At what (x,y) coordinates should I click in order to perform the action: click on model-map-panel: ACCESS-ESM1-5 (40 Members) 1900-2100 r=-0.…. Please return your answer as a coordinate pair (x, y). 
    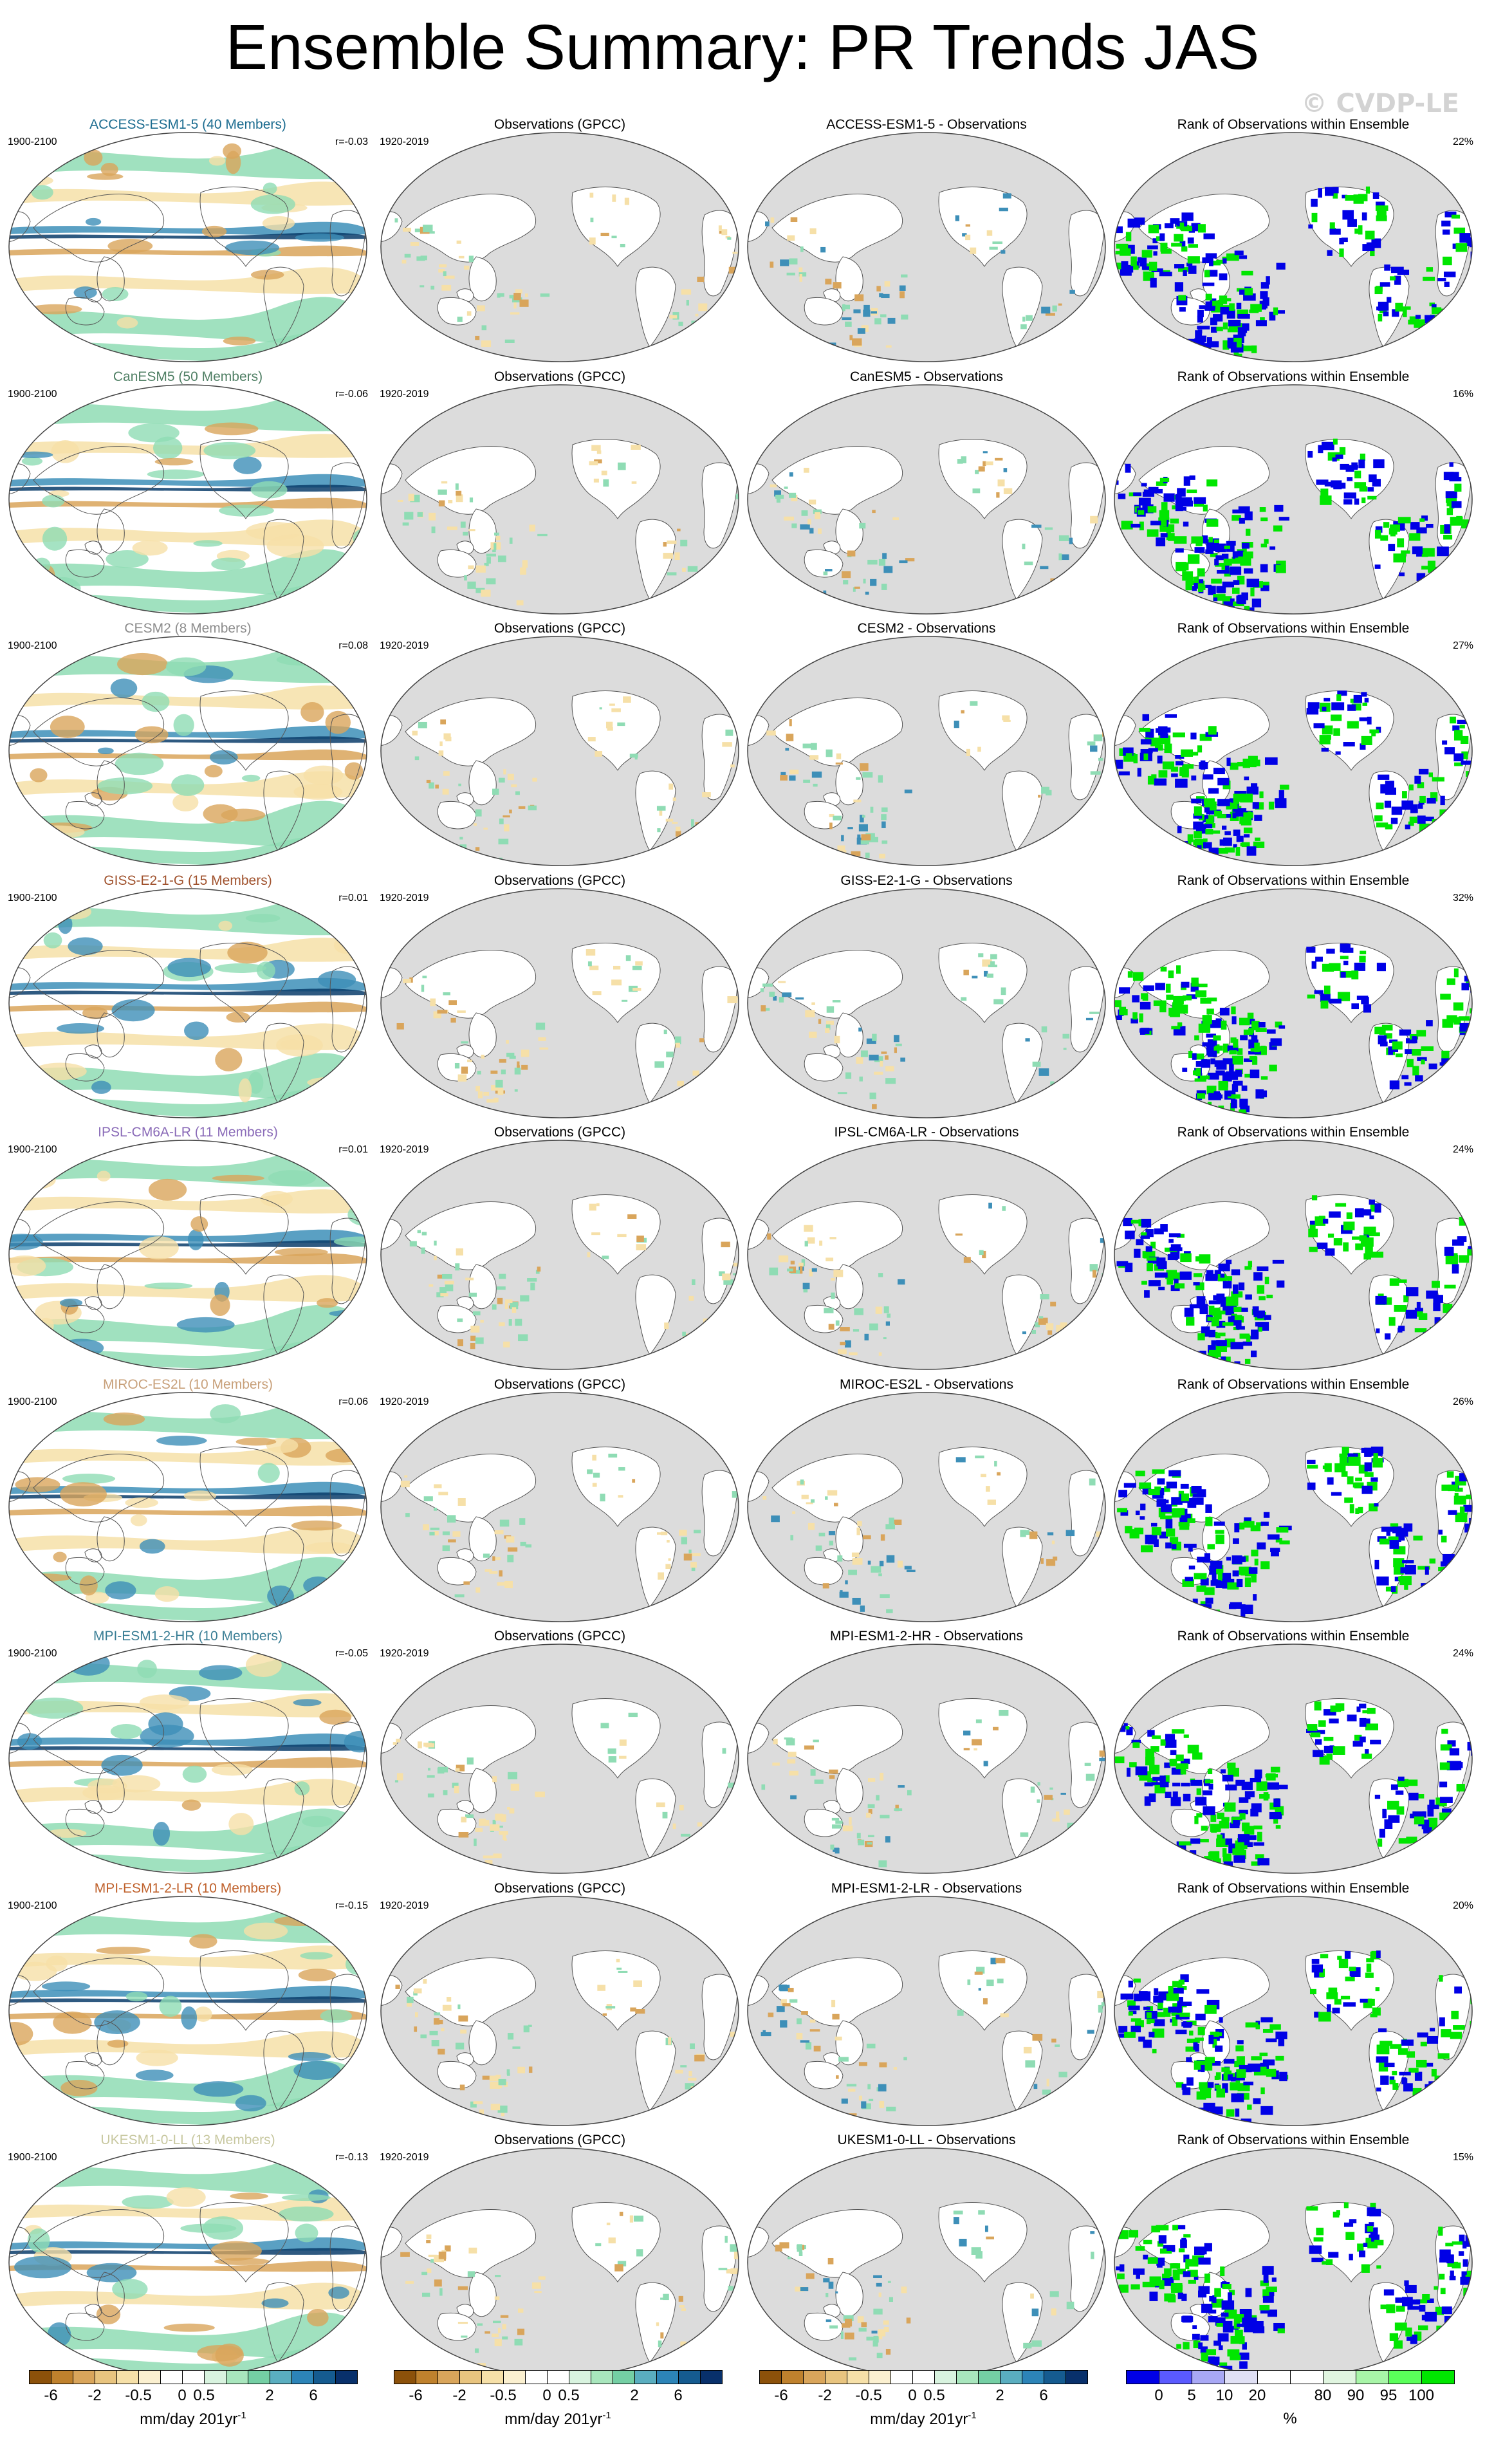
    Looking at the image, I should click on (188, 242).